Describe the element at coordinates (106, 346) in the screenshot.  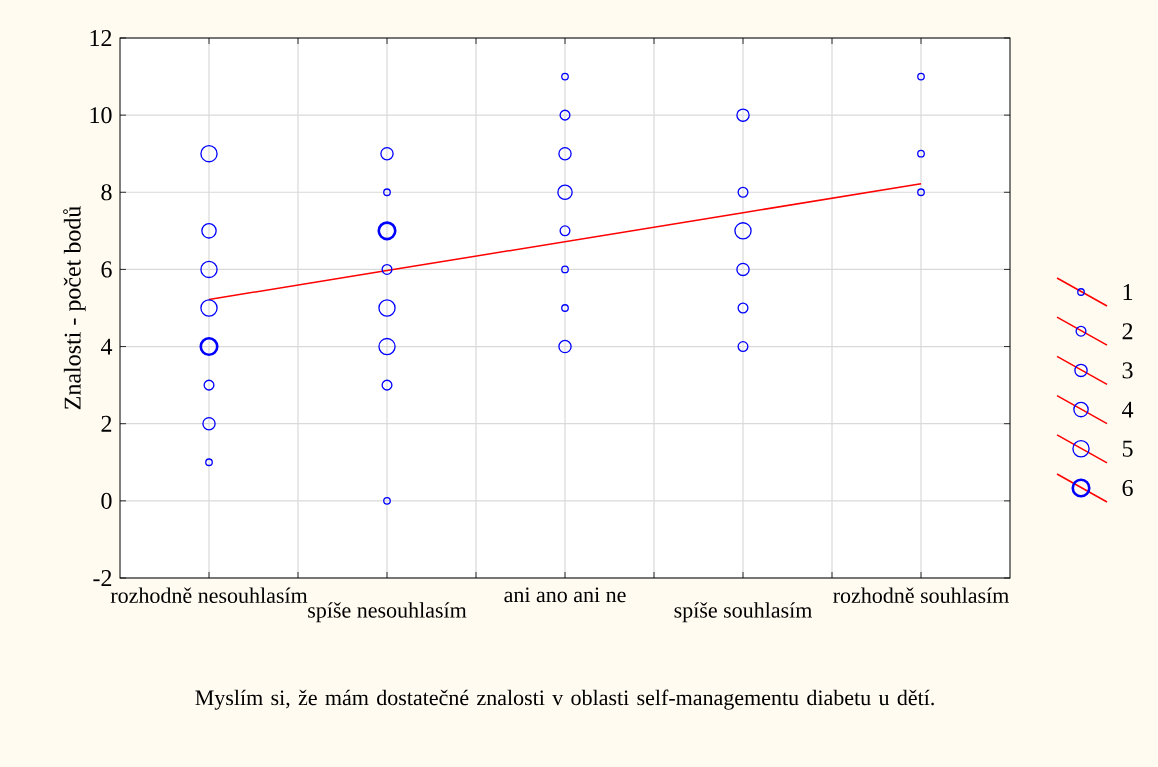
I see `y-tick-label: 4` at that location.